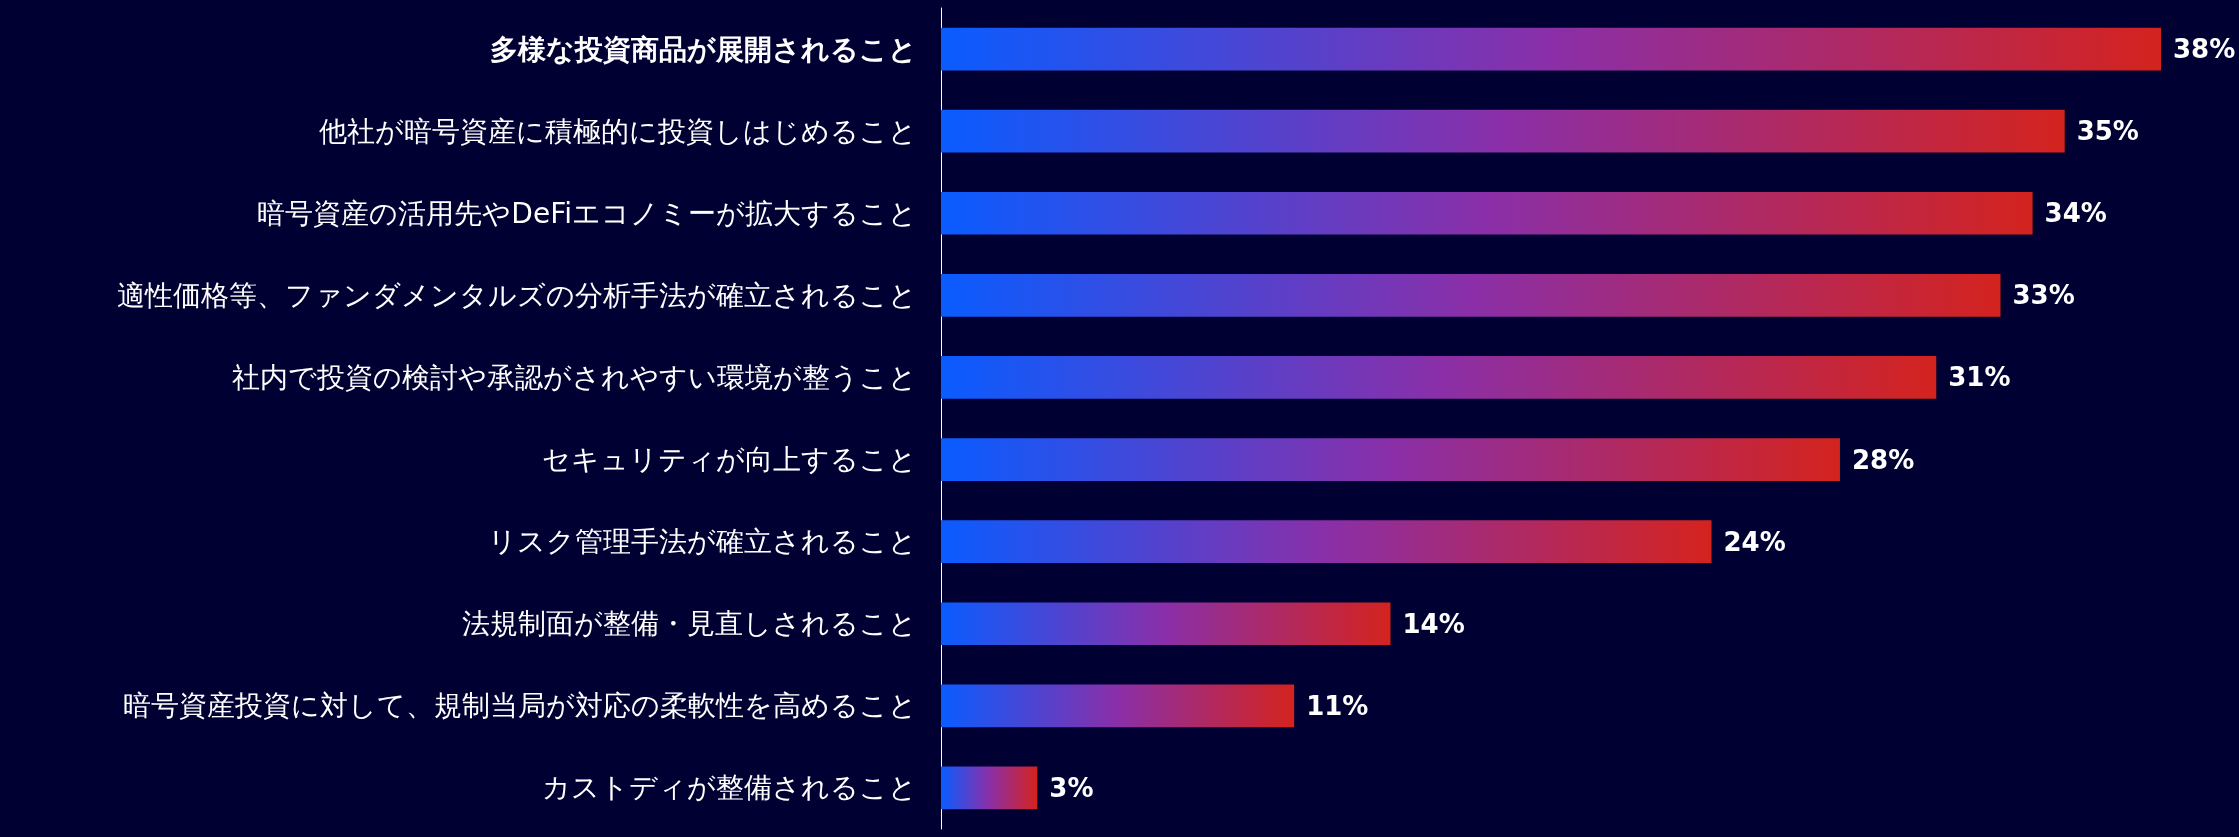  What do you see at coordinates (1979, 377) in the screenshot?
I see `data-label: 31%` at bounding box center [1979, 377].